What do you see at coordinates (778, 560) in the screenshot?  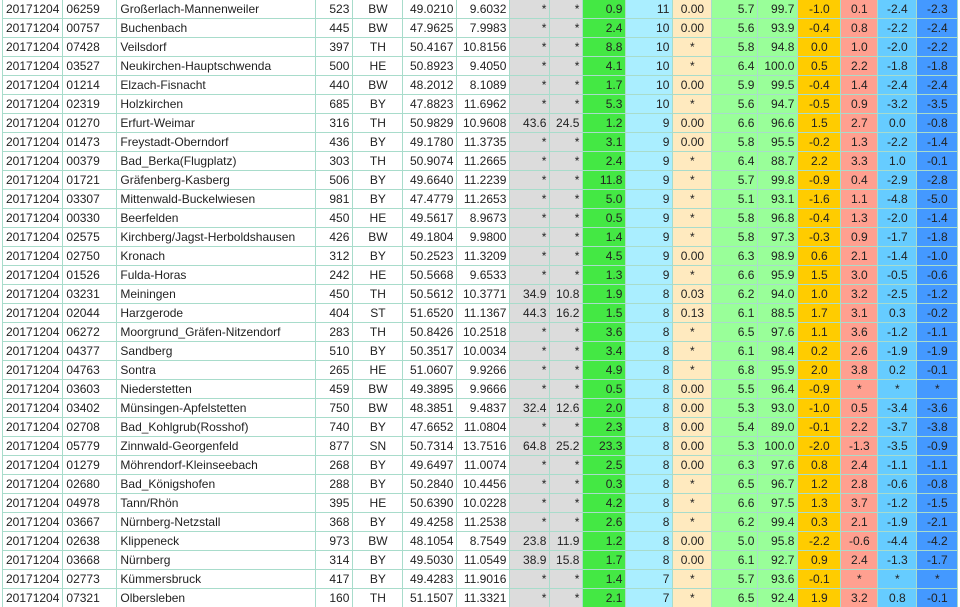 I see `lightgreen-value-2-cell: 92.7` at bounding box center [778, 560].